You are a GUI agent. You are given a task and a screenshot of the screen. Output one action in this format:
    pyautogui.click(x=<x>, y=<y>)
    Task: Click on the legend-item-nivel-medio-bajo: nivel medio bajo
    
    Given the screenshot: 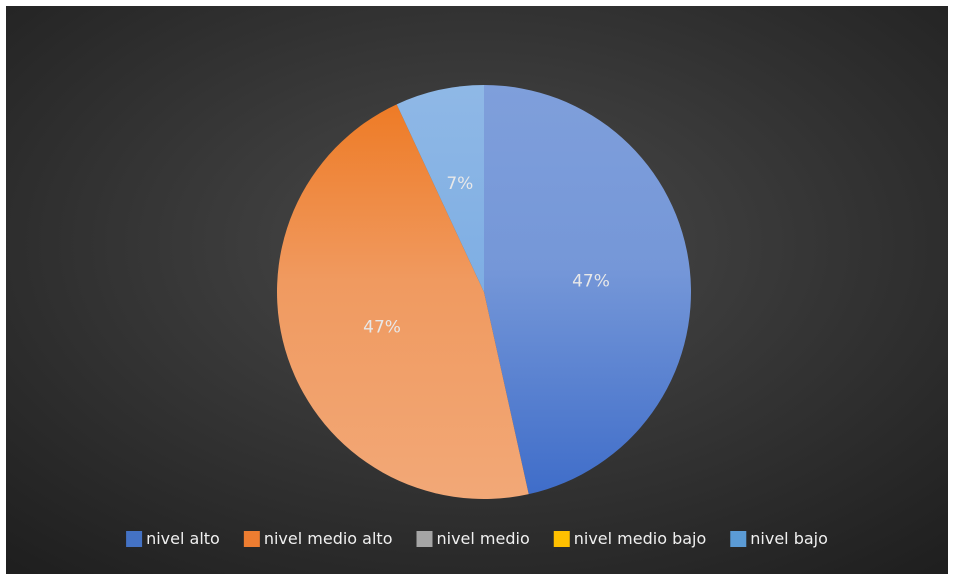 What is the action you would take?
    pyautogui.click(x=630, y=538)
    